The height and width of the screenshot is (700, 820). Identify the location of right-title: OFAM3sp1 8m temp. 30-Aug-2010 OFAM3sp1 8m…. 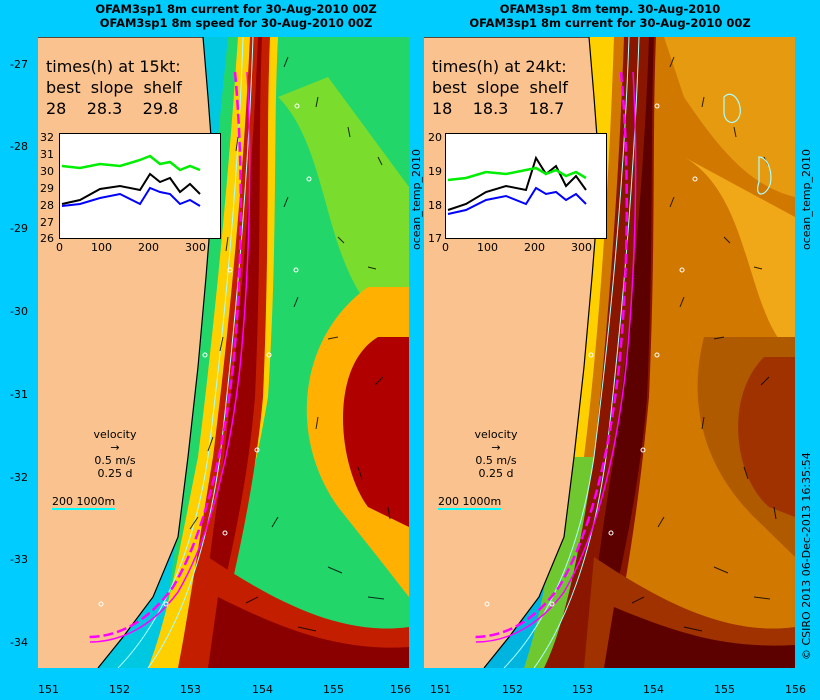
(610, 16).